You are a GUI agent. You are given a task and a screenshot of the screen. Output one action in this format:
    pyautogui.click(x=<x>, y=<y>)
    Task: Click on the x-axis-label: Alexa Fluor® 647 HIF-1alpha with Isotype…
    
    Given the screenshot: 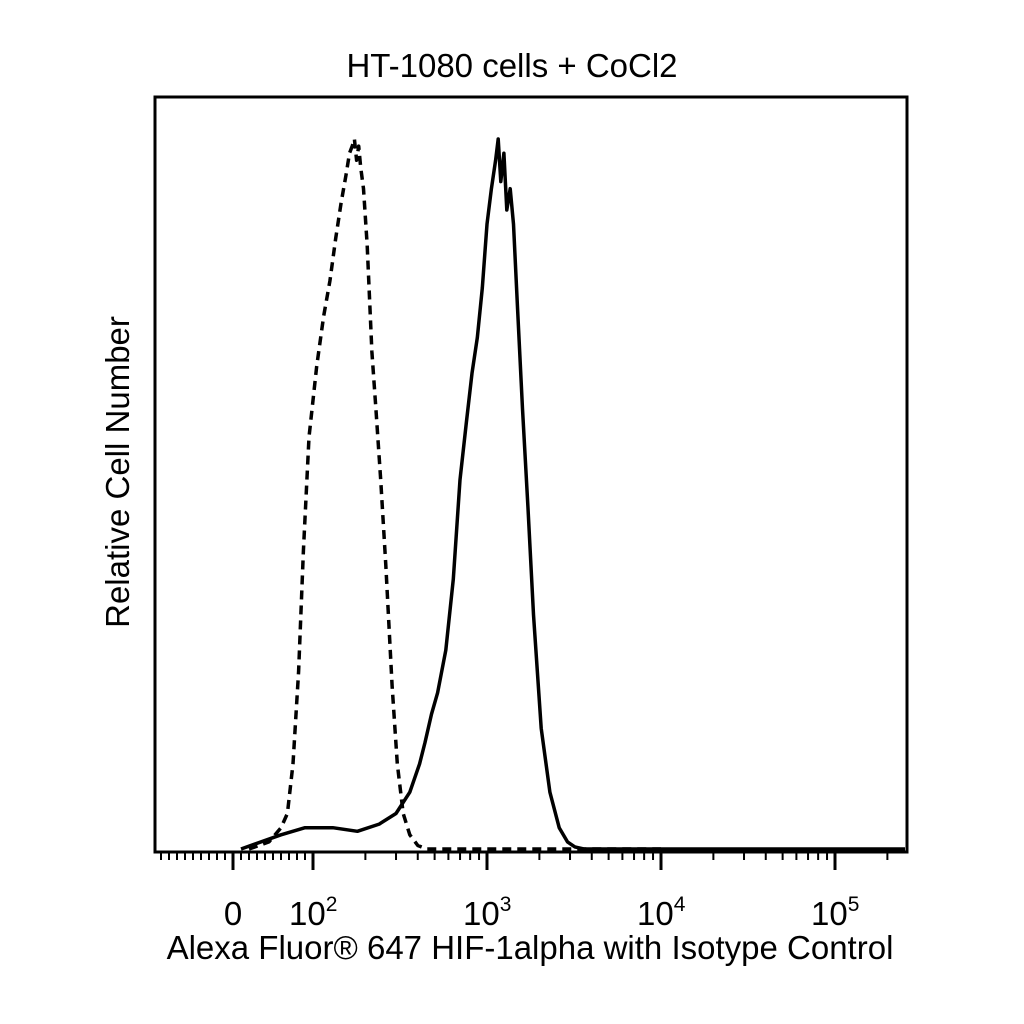 What is the action you would take?
    pyautogui.click(x=530, y=947)
    